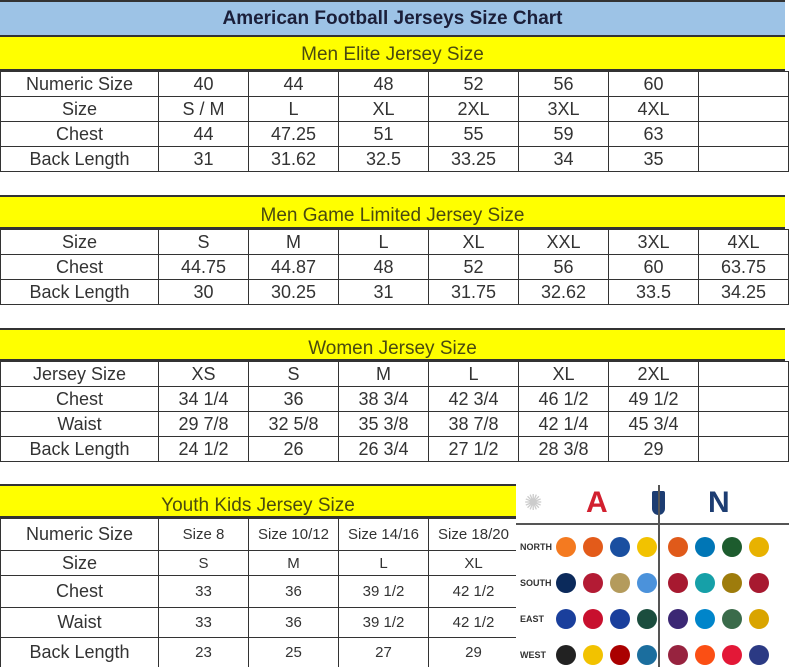 The width and height of the screenshot is (789, 667). I want to click on table-row: Back Length 30 30.25 31 31.75 32.62 33.5 34.25, so click(394, 292).